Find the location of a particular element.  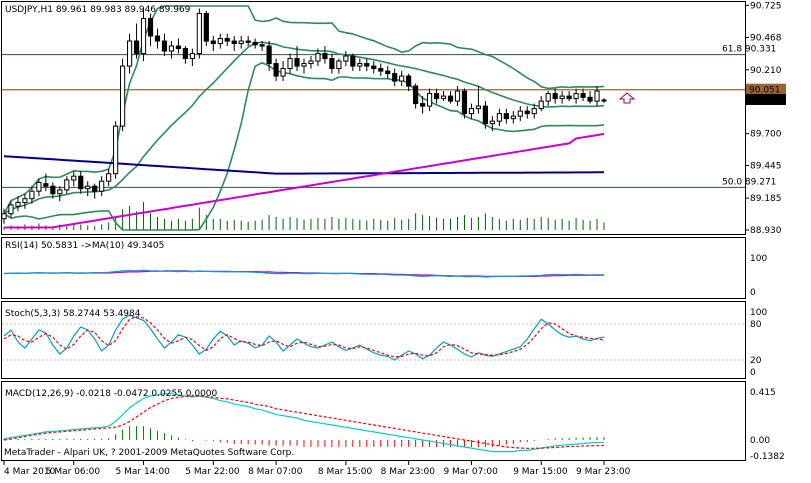

x-tick-label: 9 Mar 07:00 is located at coordinates (470, 472).